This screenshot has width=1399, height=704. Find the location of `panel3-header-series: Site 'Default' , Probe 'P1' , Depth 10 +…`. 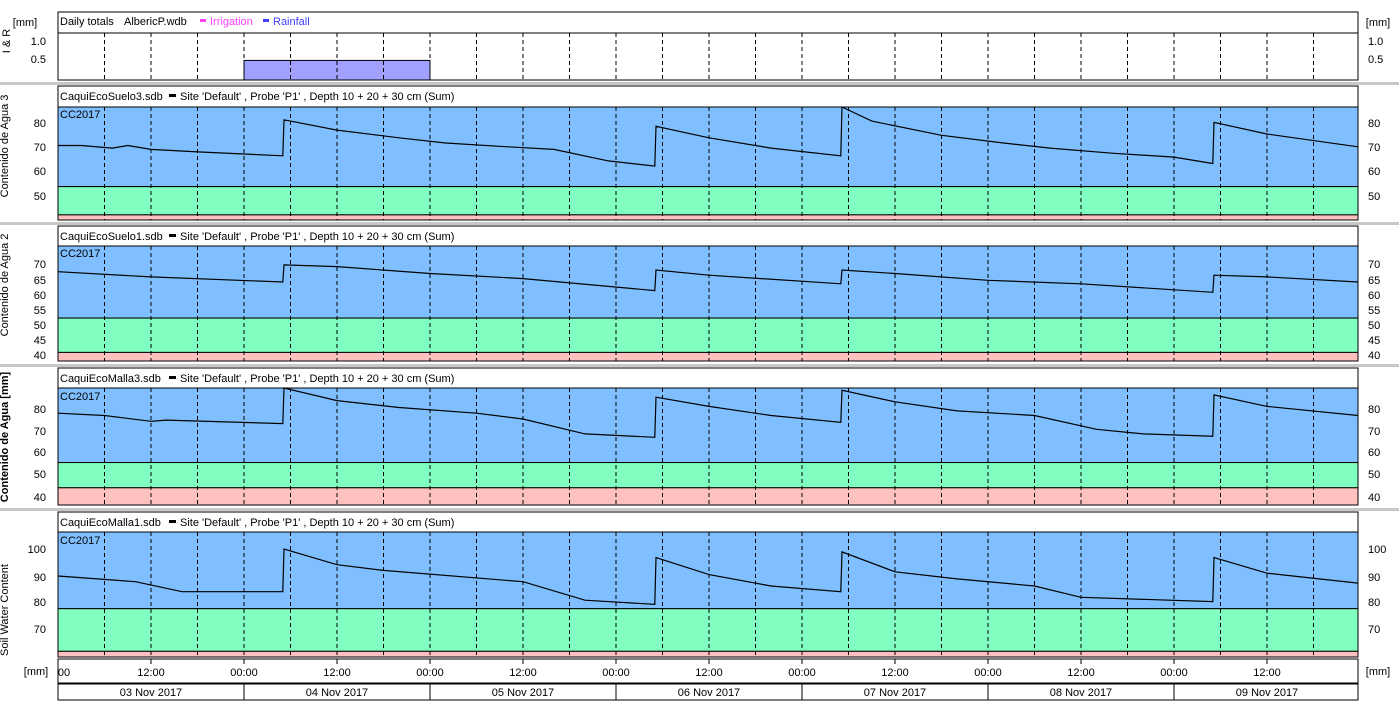

panel3-header-series: Site 'Default' , Probe 'P1' , Depth 10 +… is located at coordinates (317, 379).